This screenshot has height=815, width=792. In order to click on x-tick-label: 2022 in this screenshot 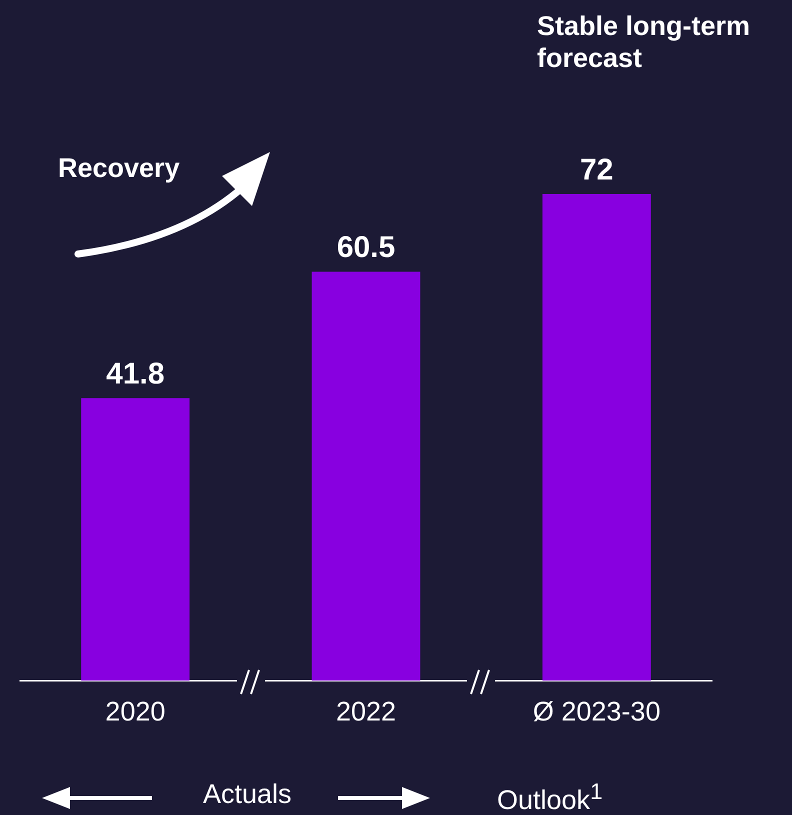, I will do `click(366, 711)`.